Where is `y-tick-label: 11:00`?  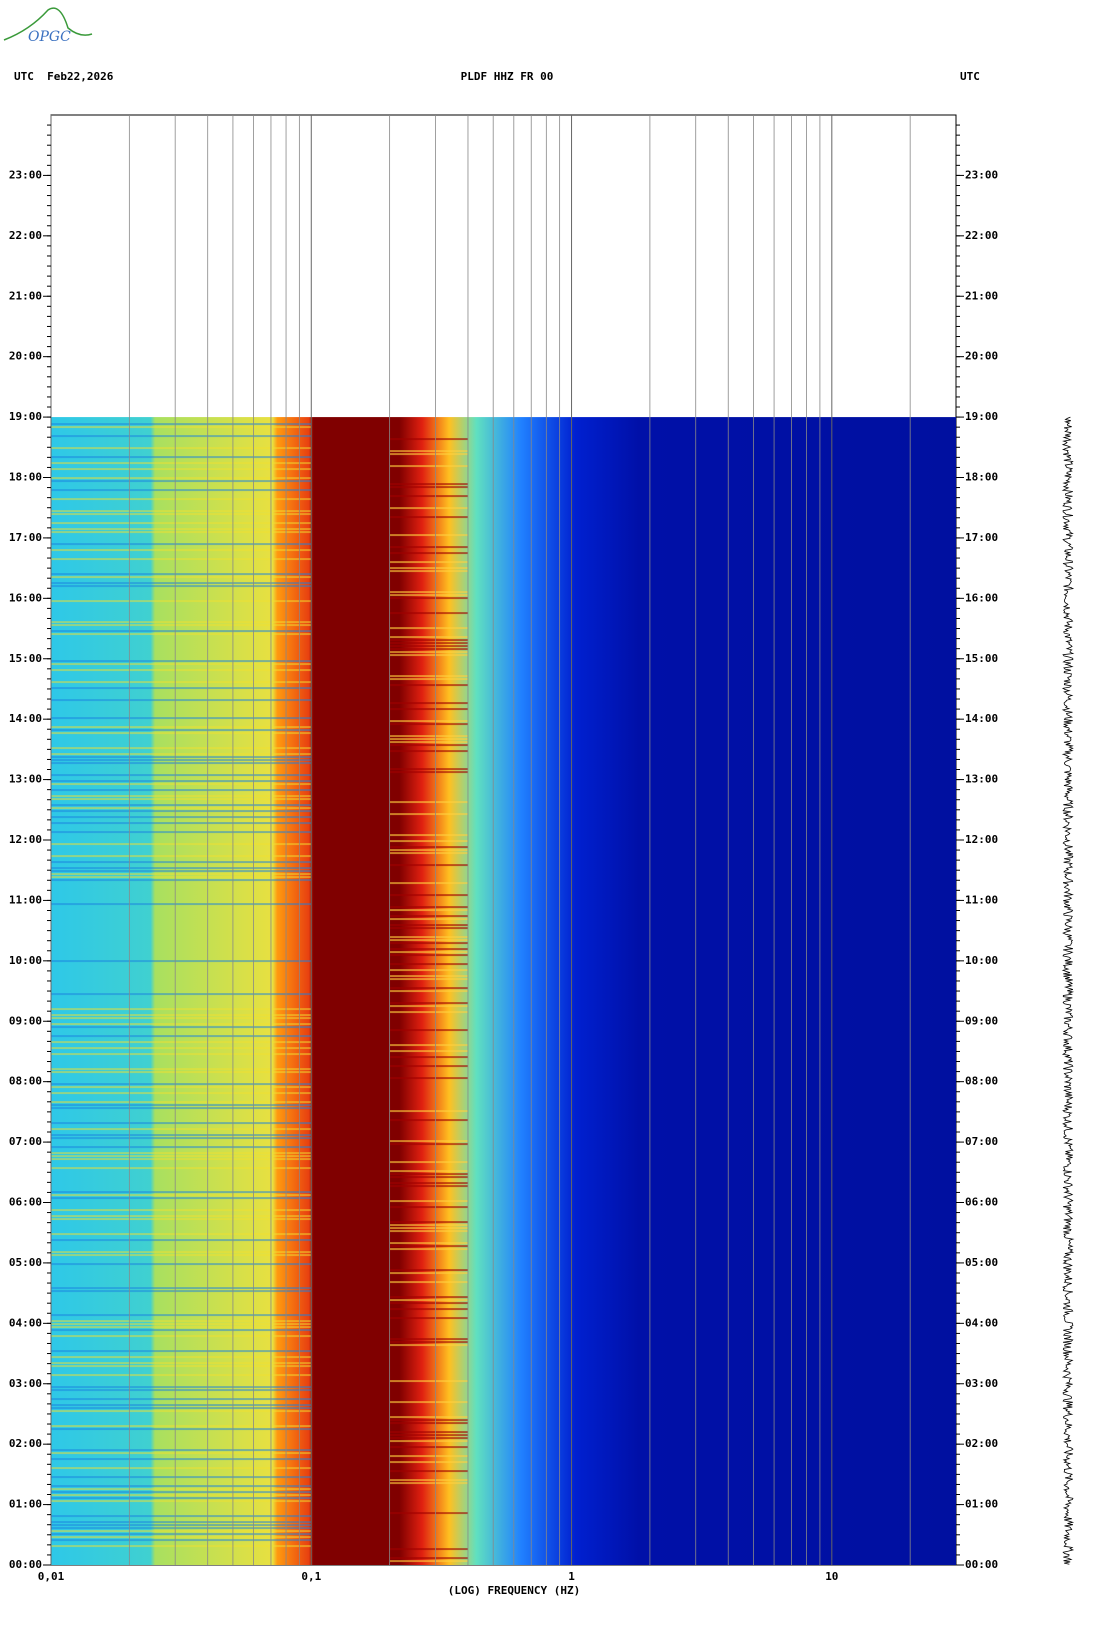 y-tick-label: 11:00 is located at coordinates (981, 899).